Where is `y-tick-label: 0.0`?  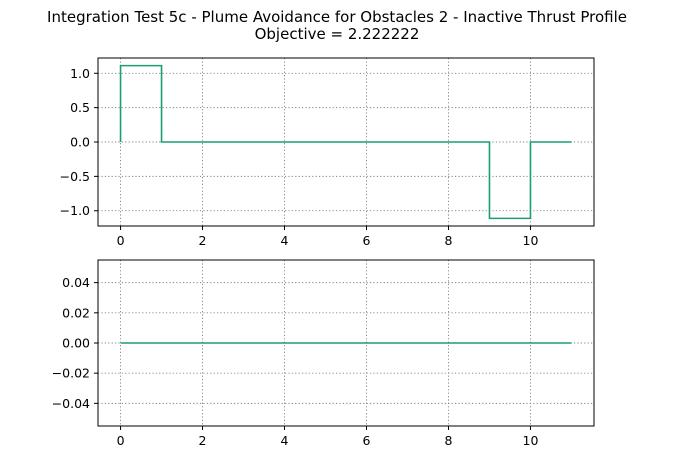 y-tick-label: 0.0 is located at coordinates (80, 142).